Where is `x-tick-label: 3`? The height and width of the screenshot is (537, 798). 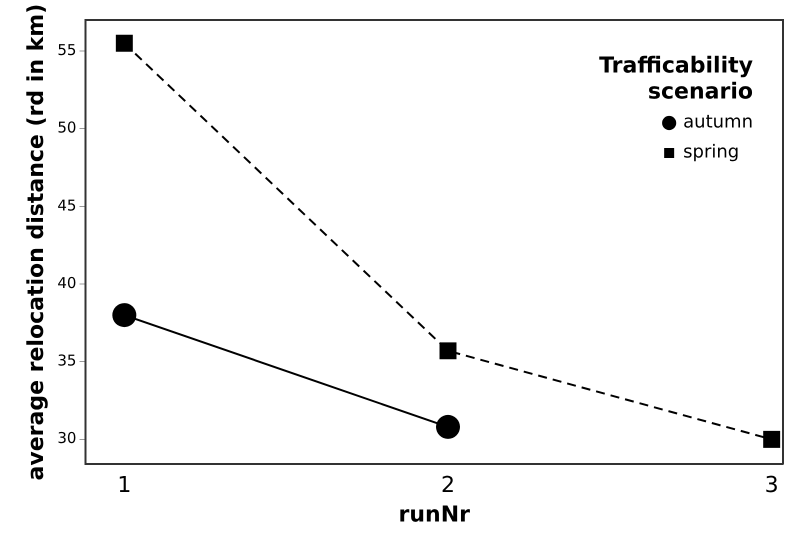
x-tick-label: 3 is located at coordinates (771, 485).